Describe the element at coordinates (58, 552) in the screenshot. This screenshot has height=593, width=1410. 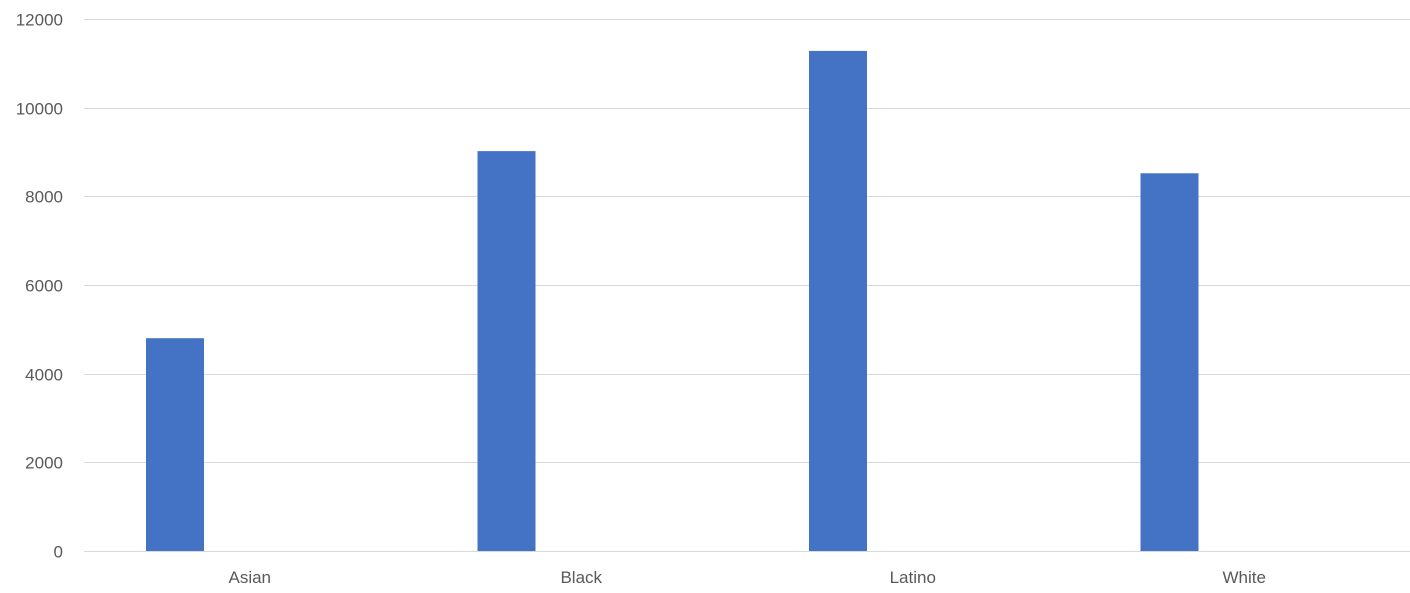
I see `y-tick-label: 0` at that location.